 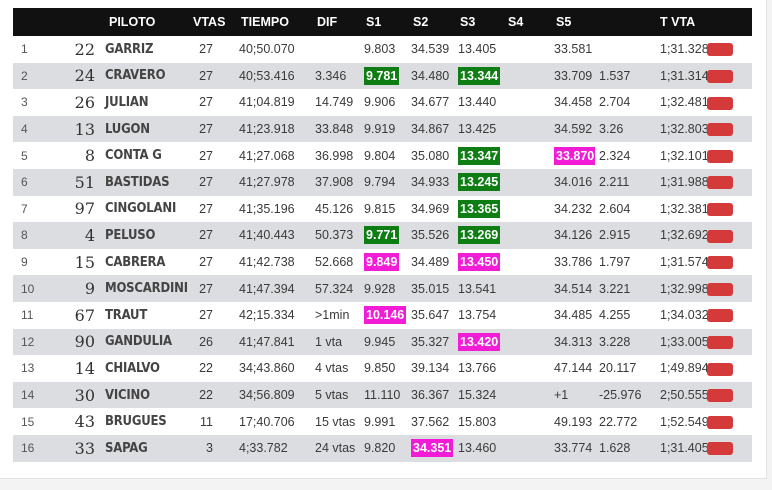 I want to click on cell-car-number: 24, so click(x=84, y=76).